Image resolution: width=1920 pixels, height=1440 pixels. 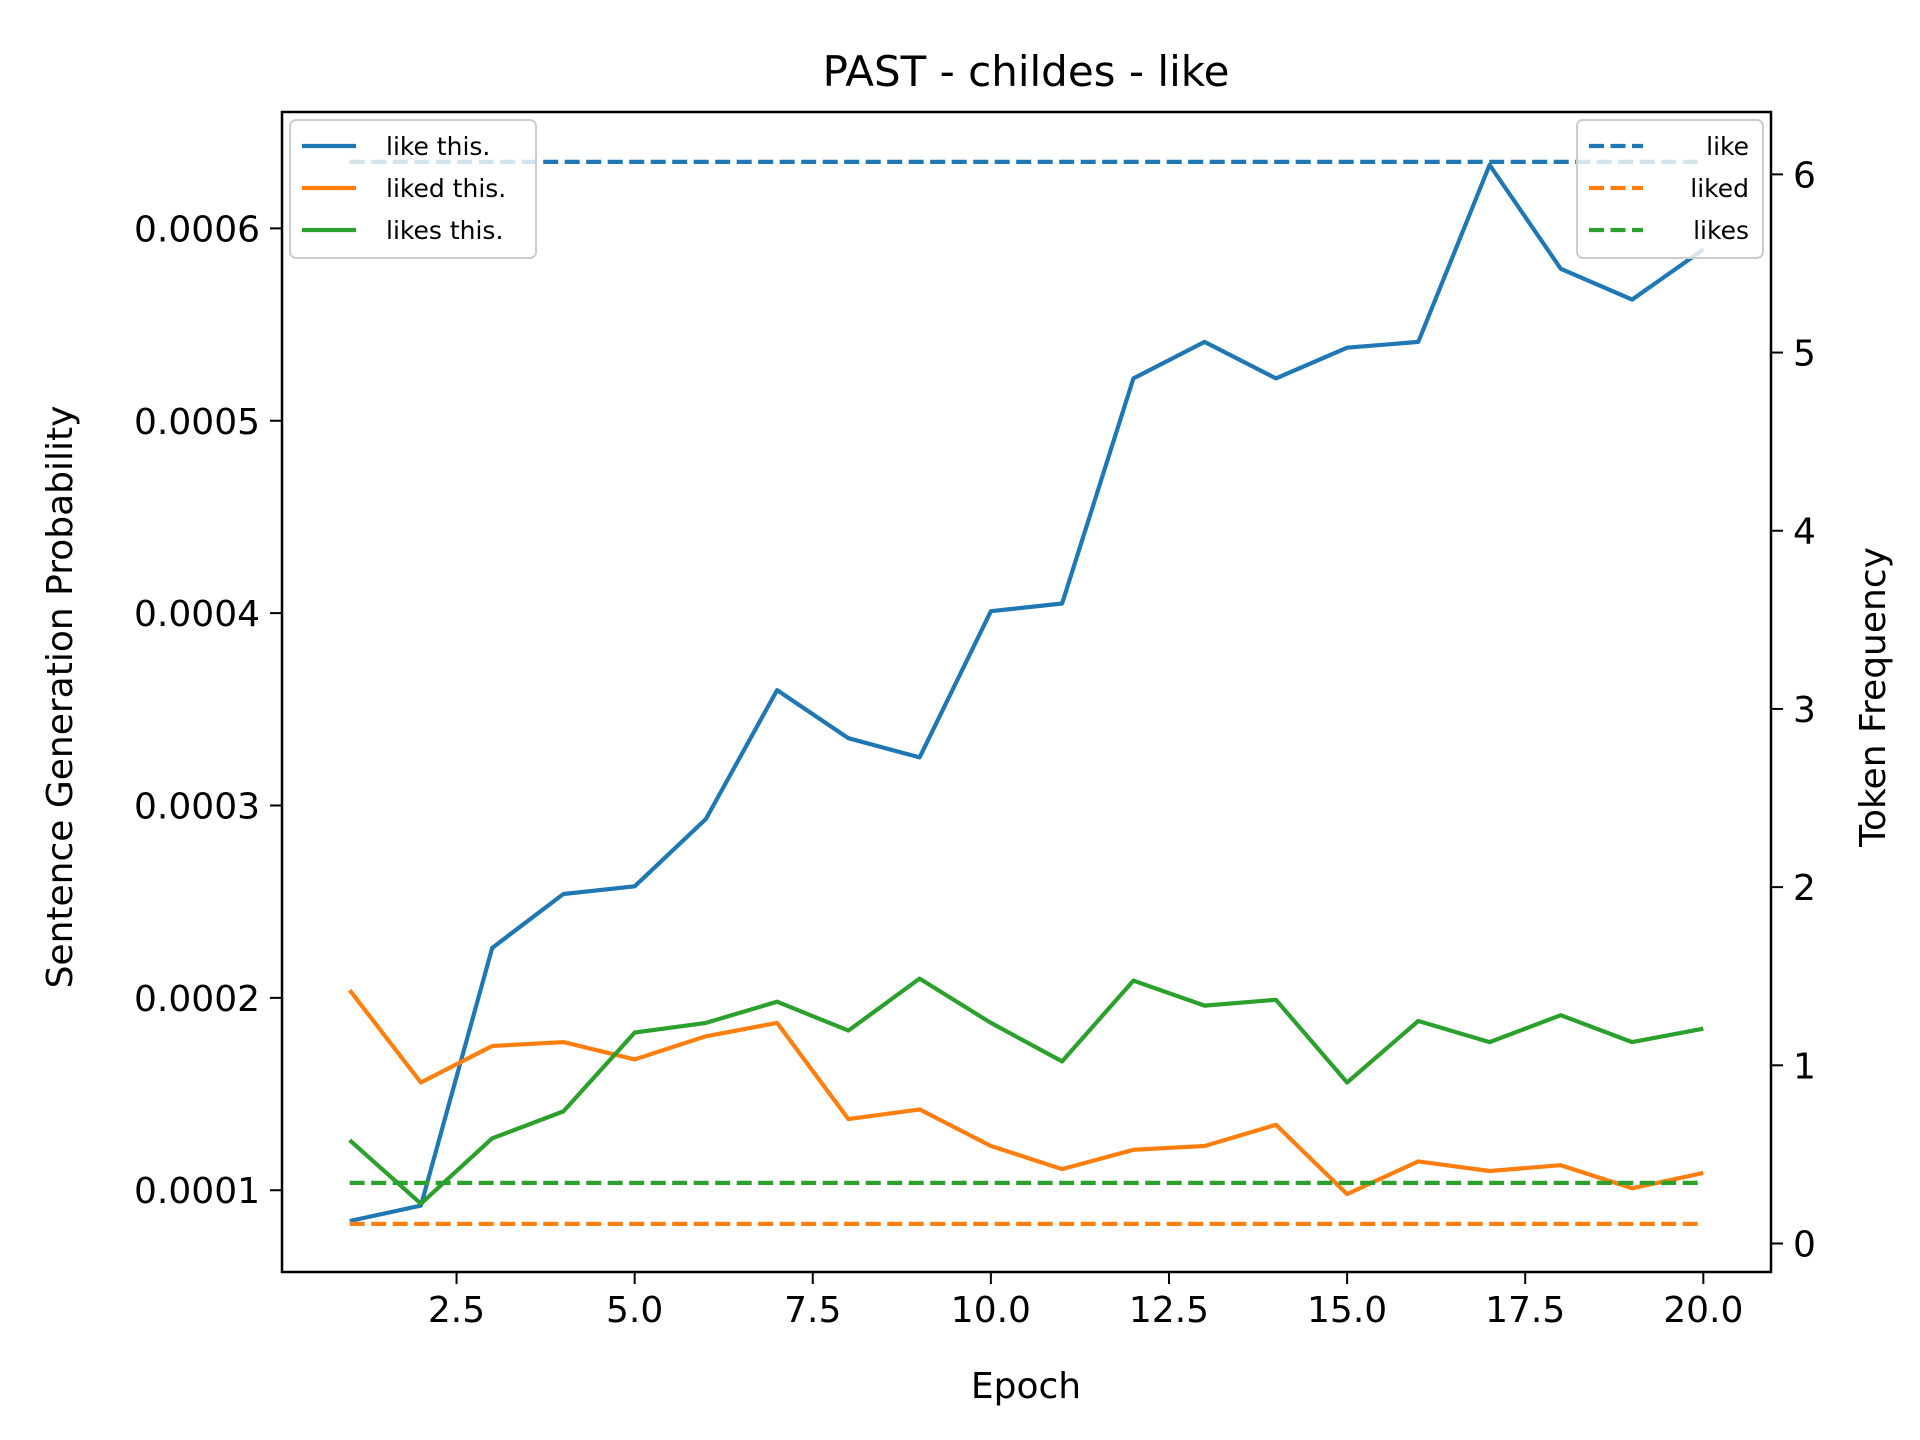 What do you see at coordinates (446, 188) in the screenshot?
I see `legend-label-liked-this: liked this.` at bounding box center [446, 188].